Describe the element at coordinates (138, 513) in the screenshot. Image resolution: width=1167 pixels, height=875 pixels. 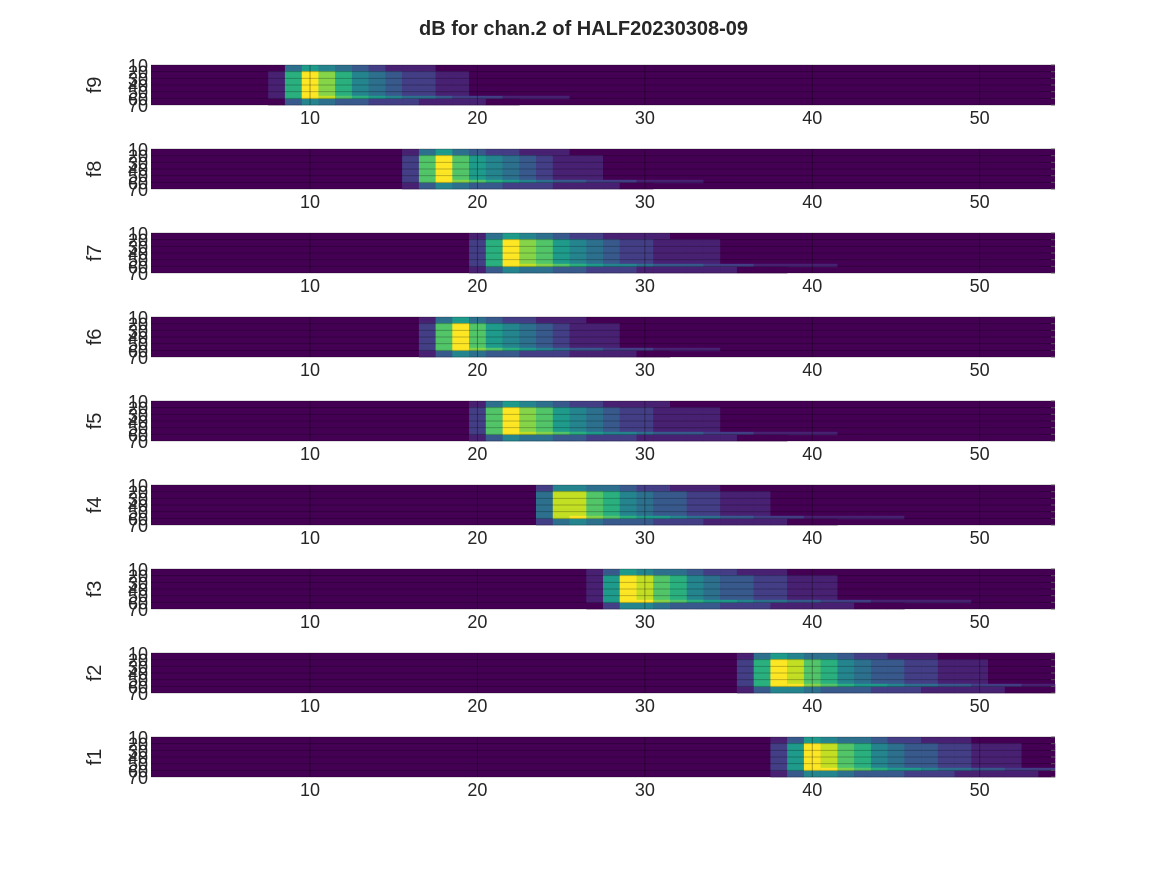
I see `y-tick-label: 50` at that location.